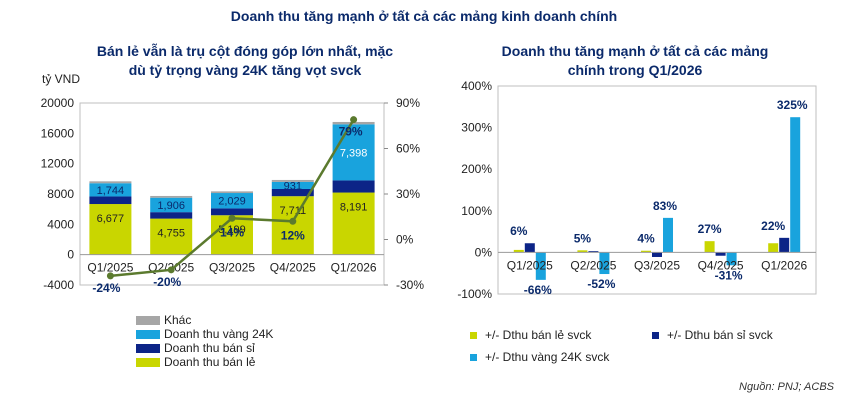 The height and width of the screenshot is (401, 848). Describe the element at coordinates (410, 285) in the screenshot. I see `left-y2-tick-label: -30%` at that location.